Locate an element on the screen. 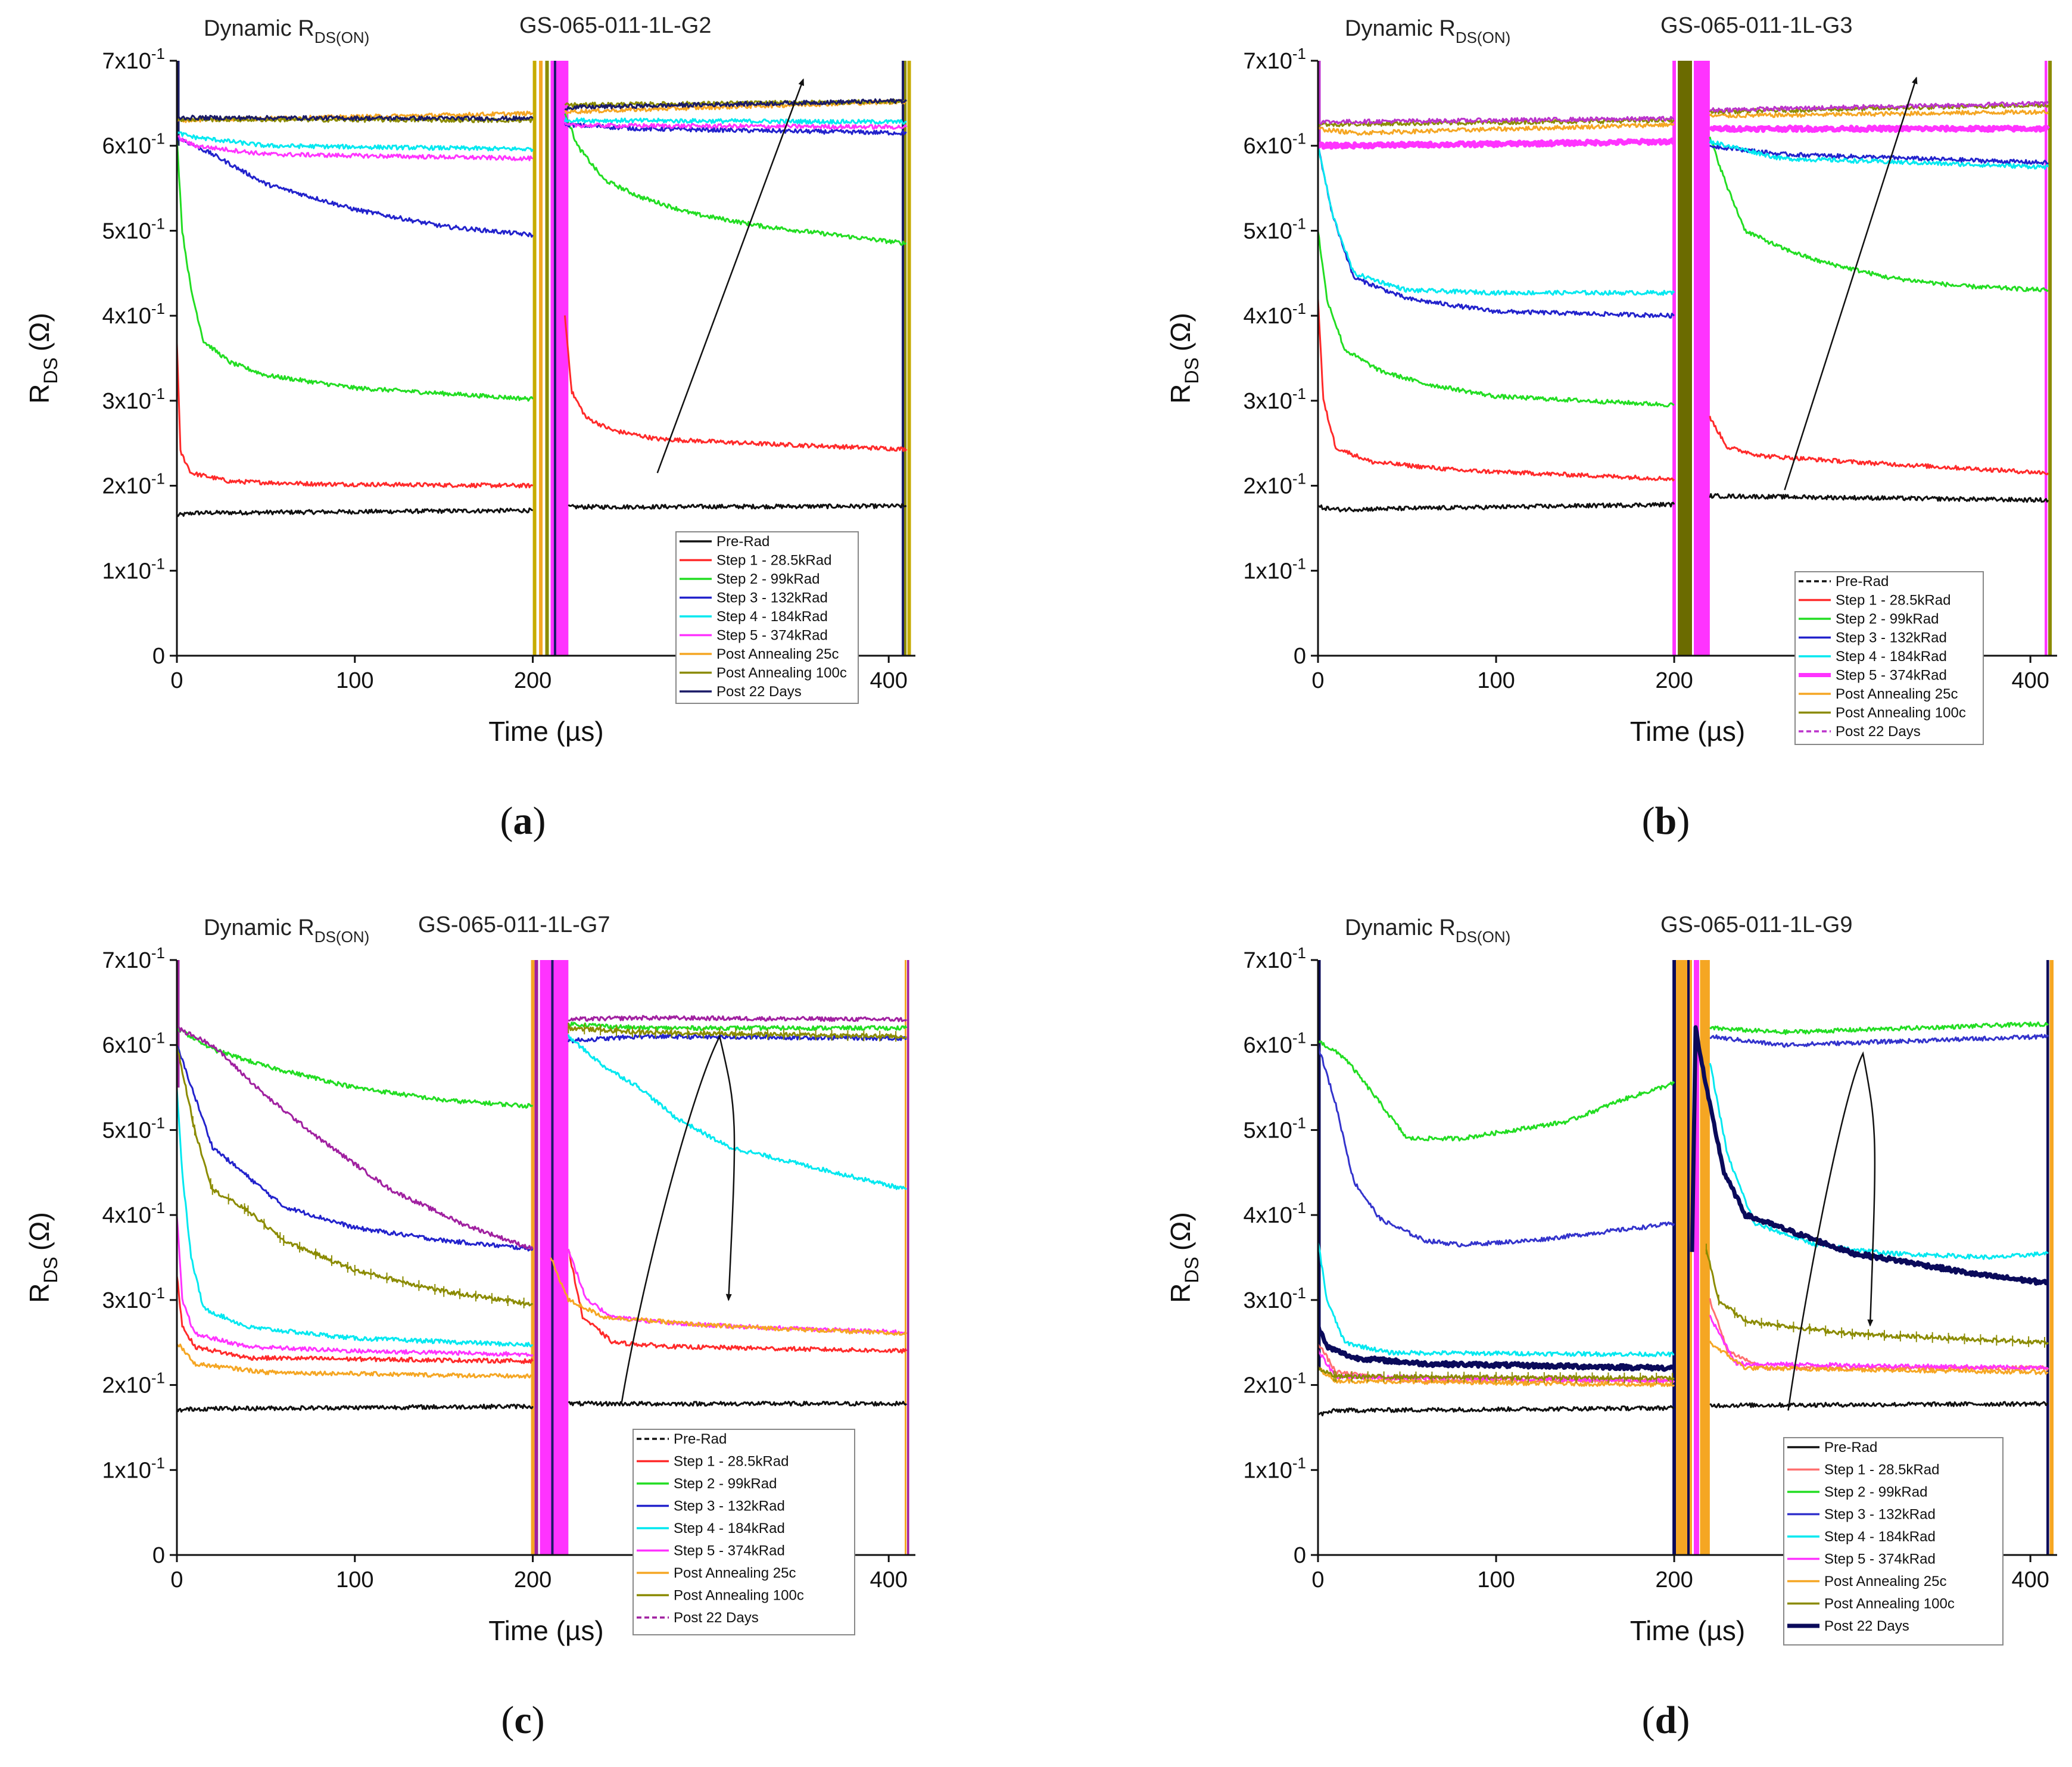 This screenshot has width=2072, height=1767. y-axis-label: RDS(Ω) is located at coordinates (1183, 358).